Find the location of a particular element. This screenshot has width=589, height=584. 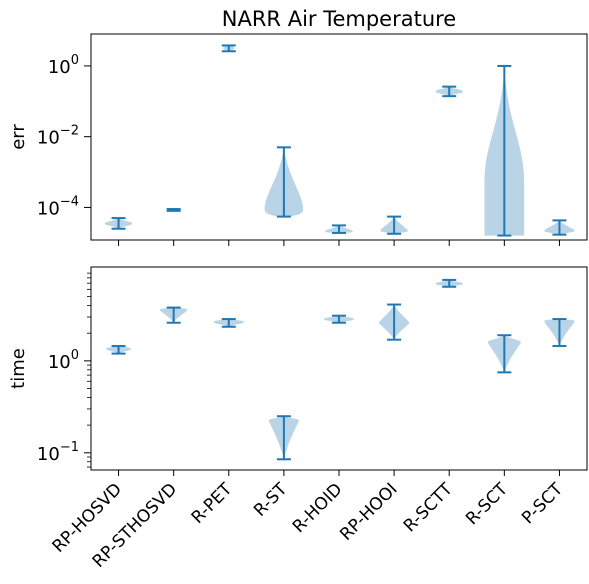

y-tick-label: 10⁻² is located at coordinates (58, 136).